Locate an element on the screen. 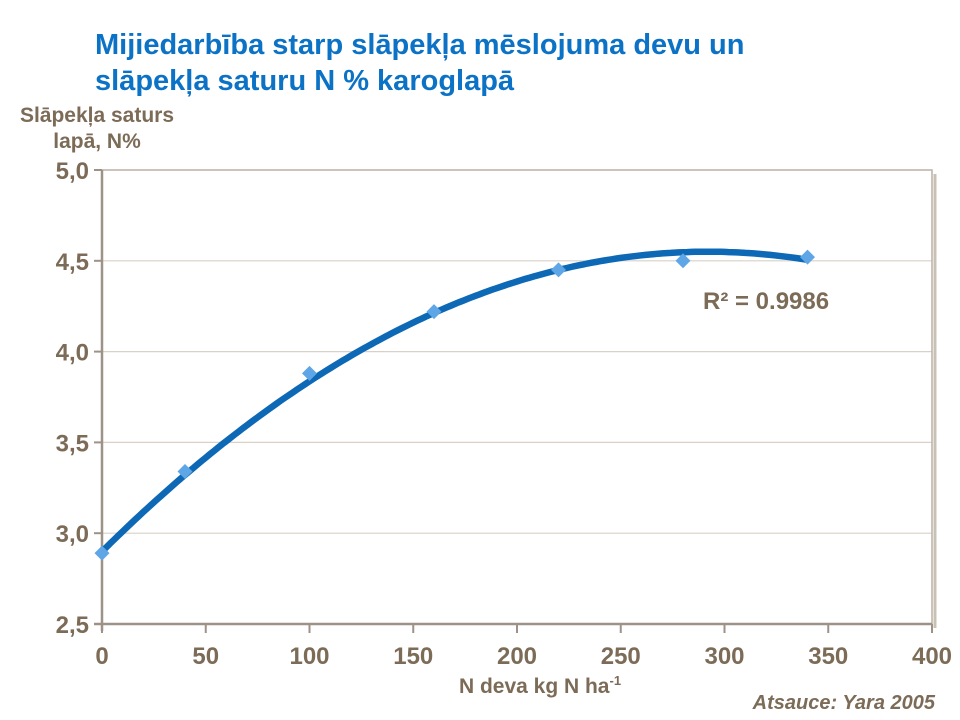 The height and width of the screenshot is (720, 960). x-tick-label: 300 is located at coordinates (724, 656).